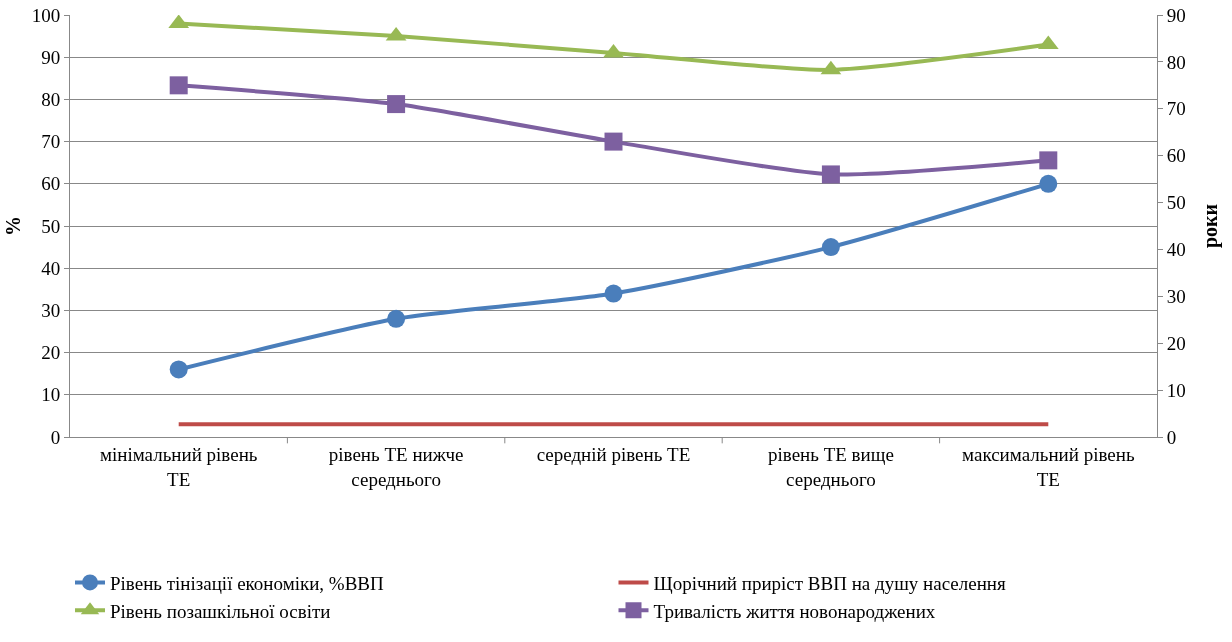  I want to click on y-tick-label: 30, so click(51, 311).